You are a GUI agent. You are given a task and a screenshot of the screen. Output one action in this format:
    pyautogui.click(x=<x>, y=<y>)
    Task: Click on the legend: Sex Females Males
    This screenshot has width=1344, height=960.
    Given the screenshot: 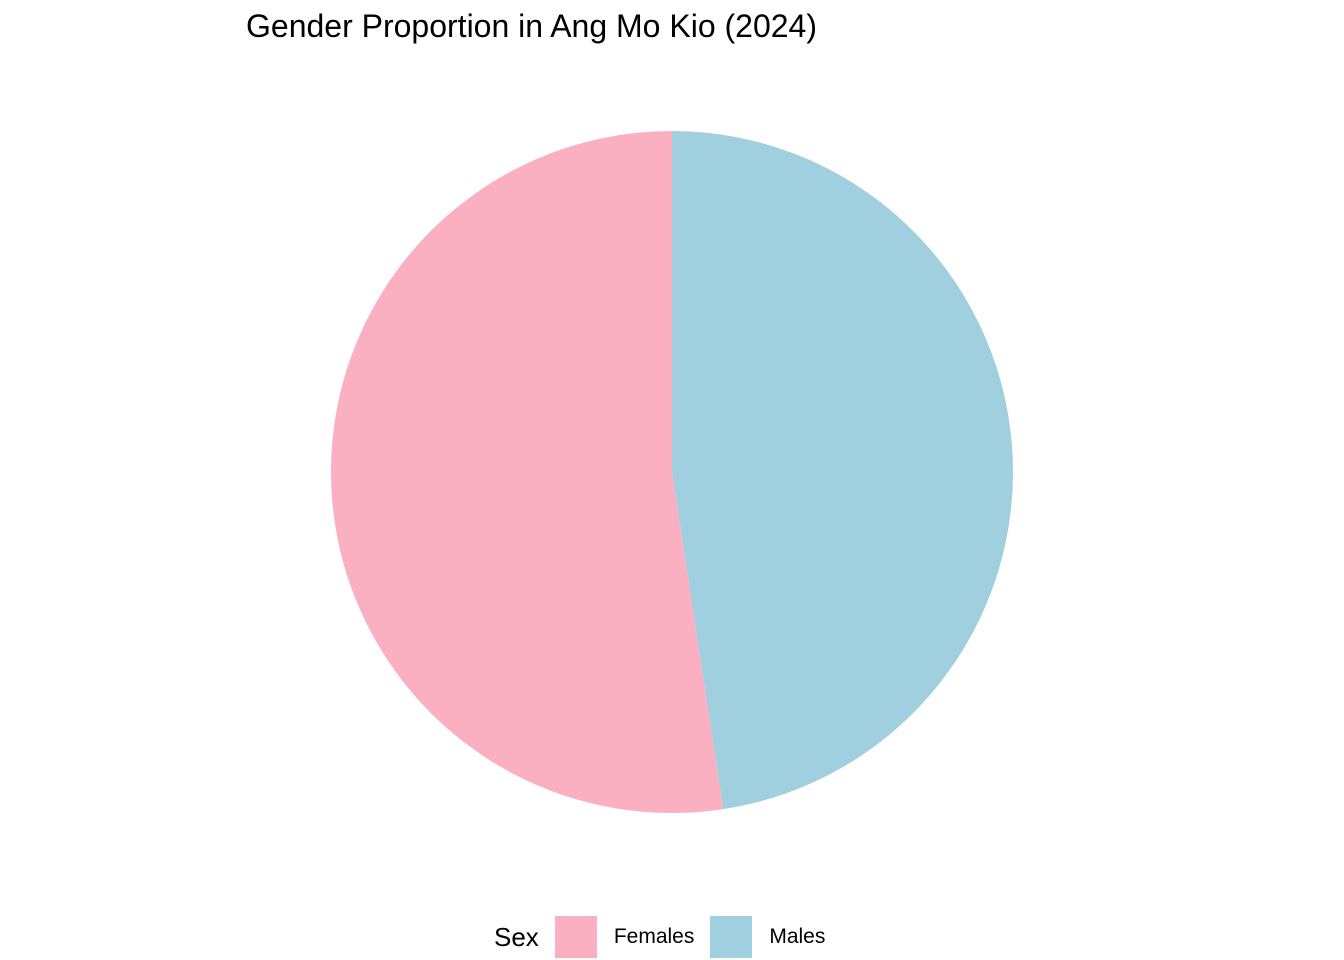 What is the action you would take?
    pyautogui.click(x=667, y=937)
    